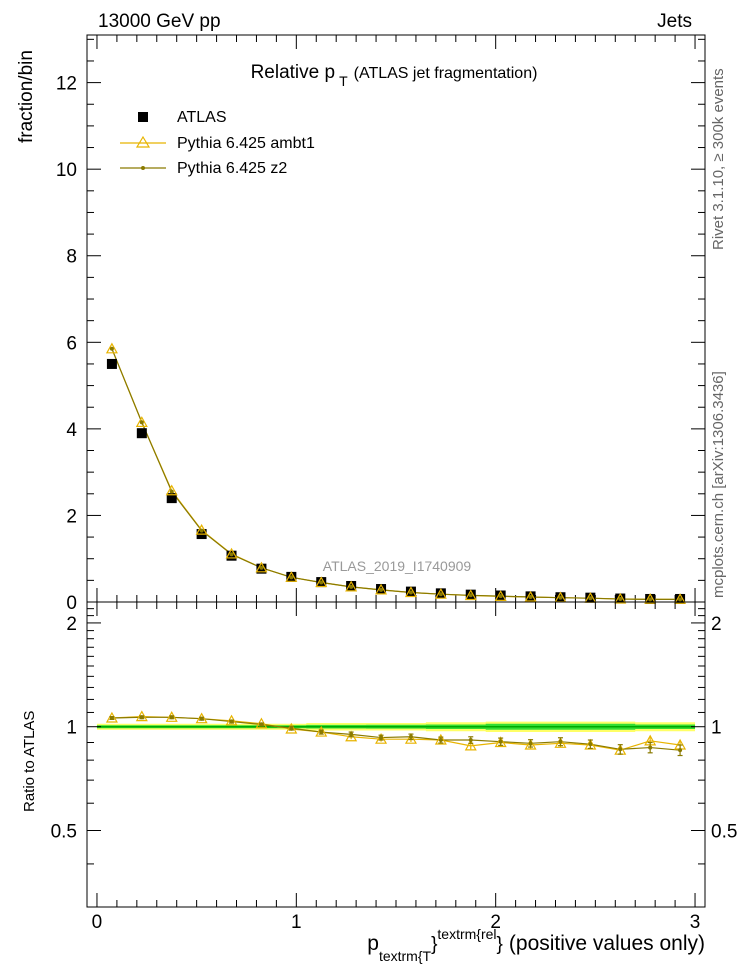 The image size is (746, 972). What do you see at coordinates (397, 566) in the screenshot?
I see `analysis-watermark: ATLAS_2019_I1740909` at bounding box center [397, 566].